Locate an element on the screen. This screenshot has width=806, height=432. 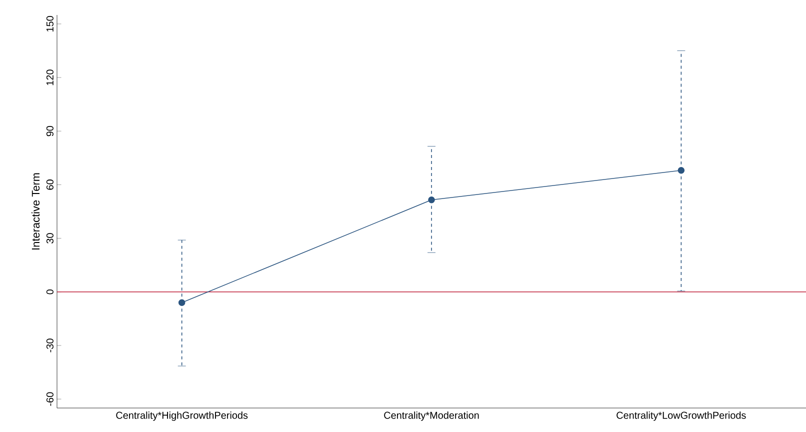
x-tick-label: Centrality*LowGrowthPeriods is located at coordinates (681, 416).